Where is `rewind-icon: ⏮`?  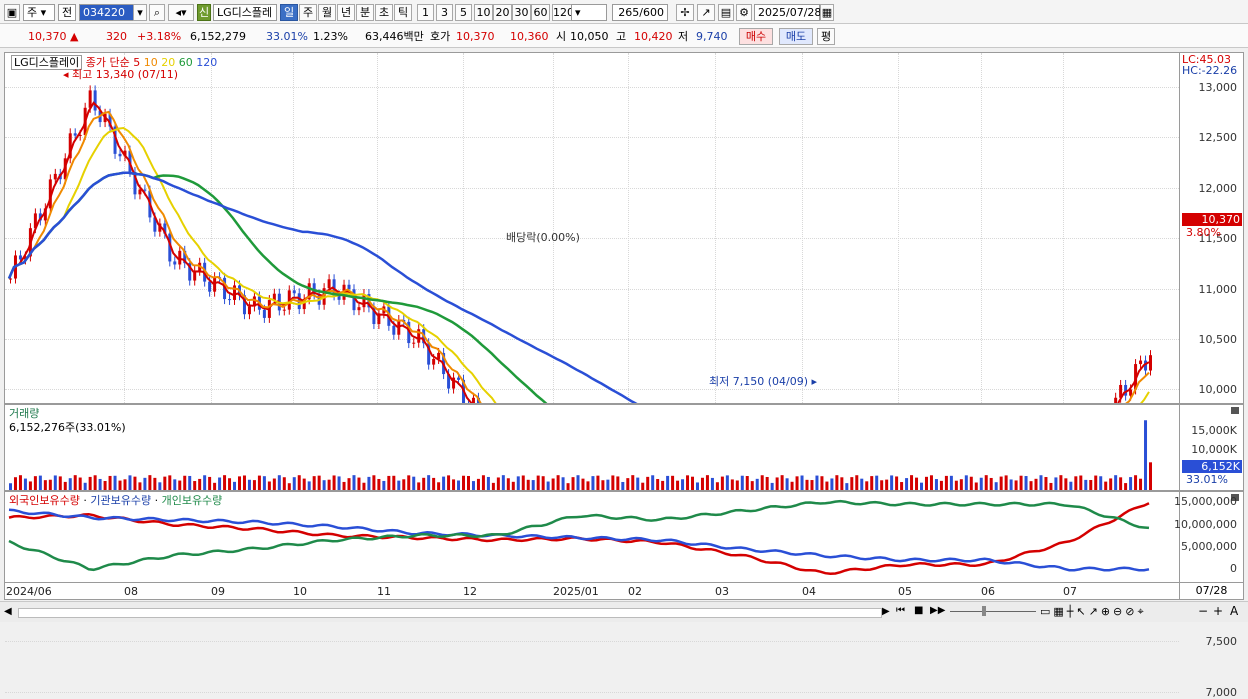 rewind-icon: ⏮ is located at coordinates (900, 610).